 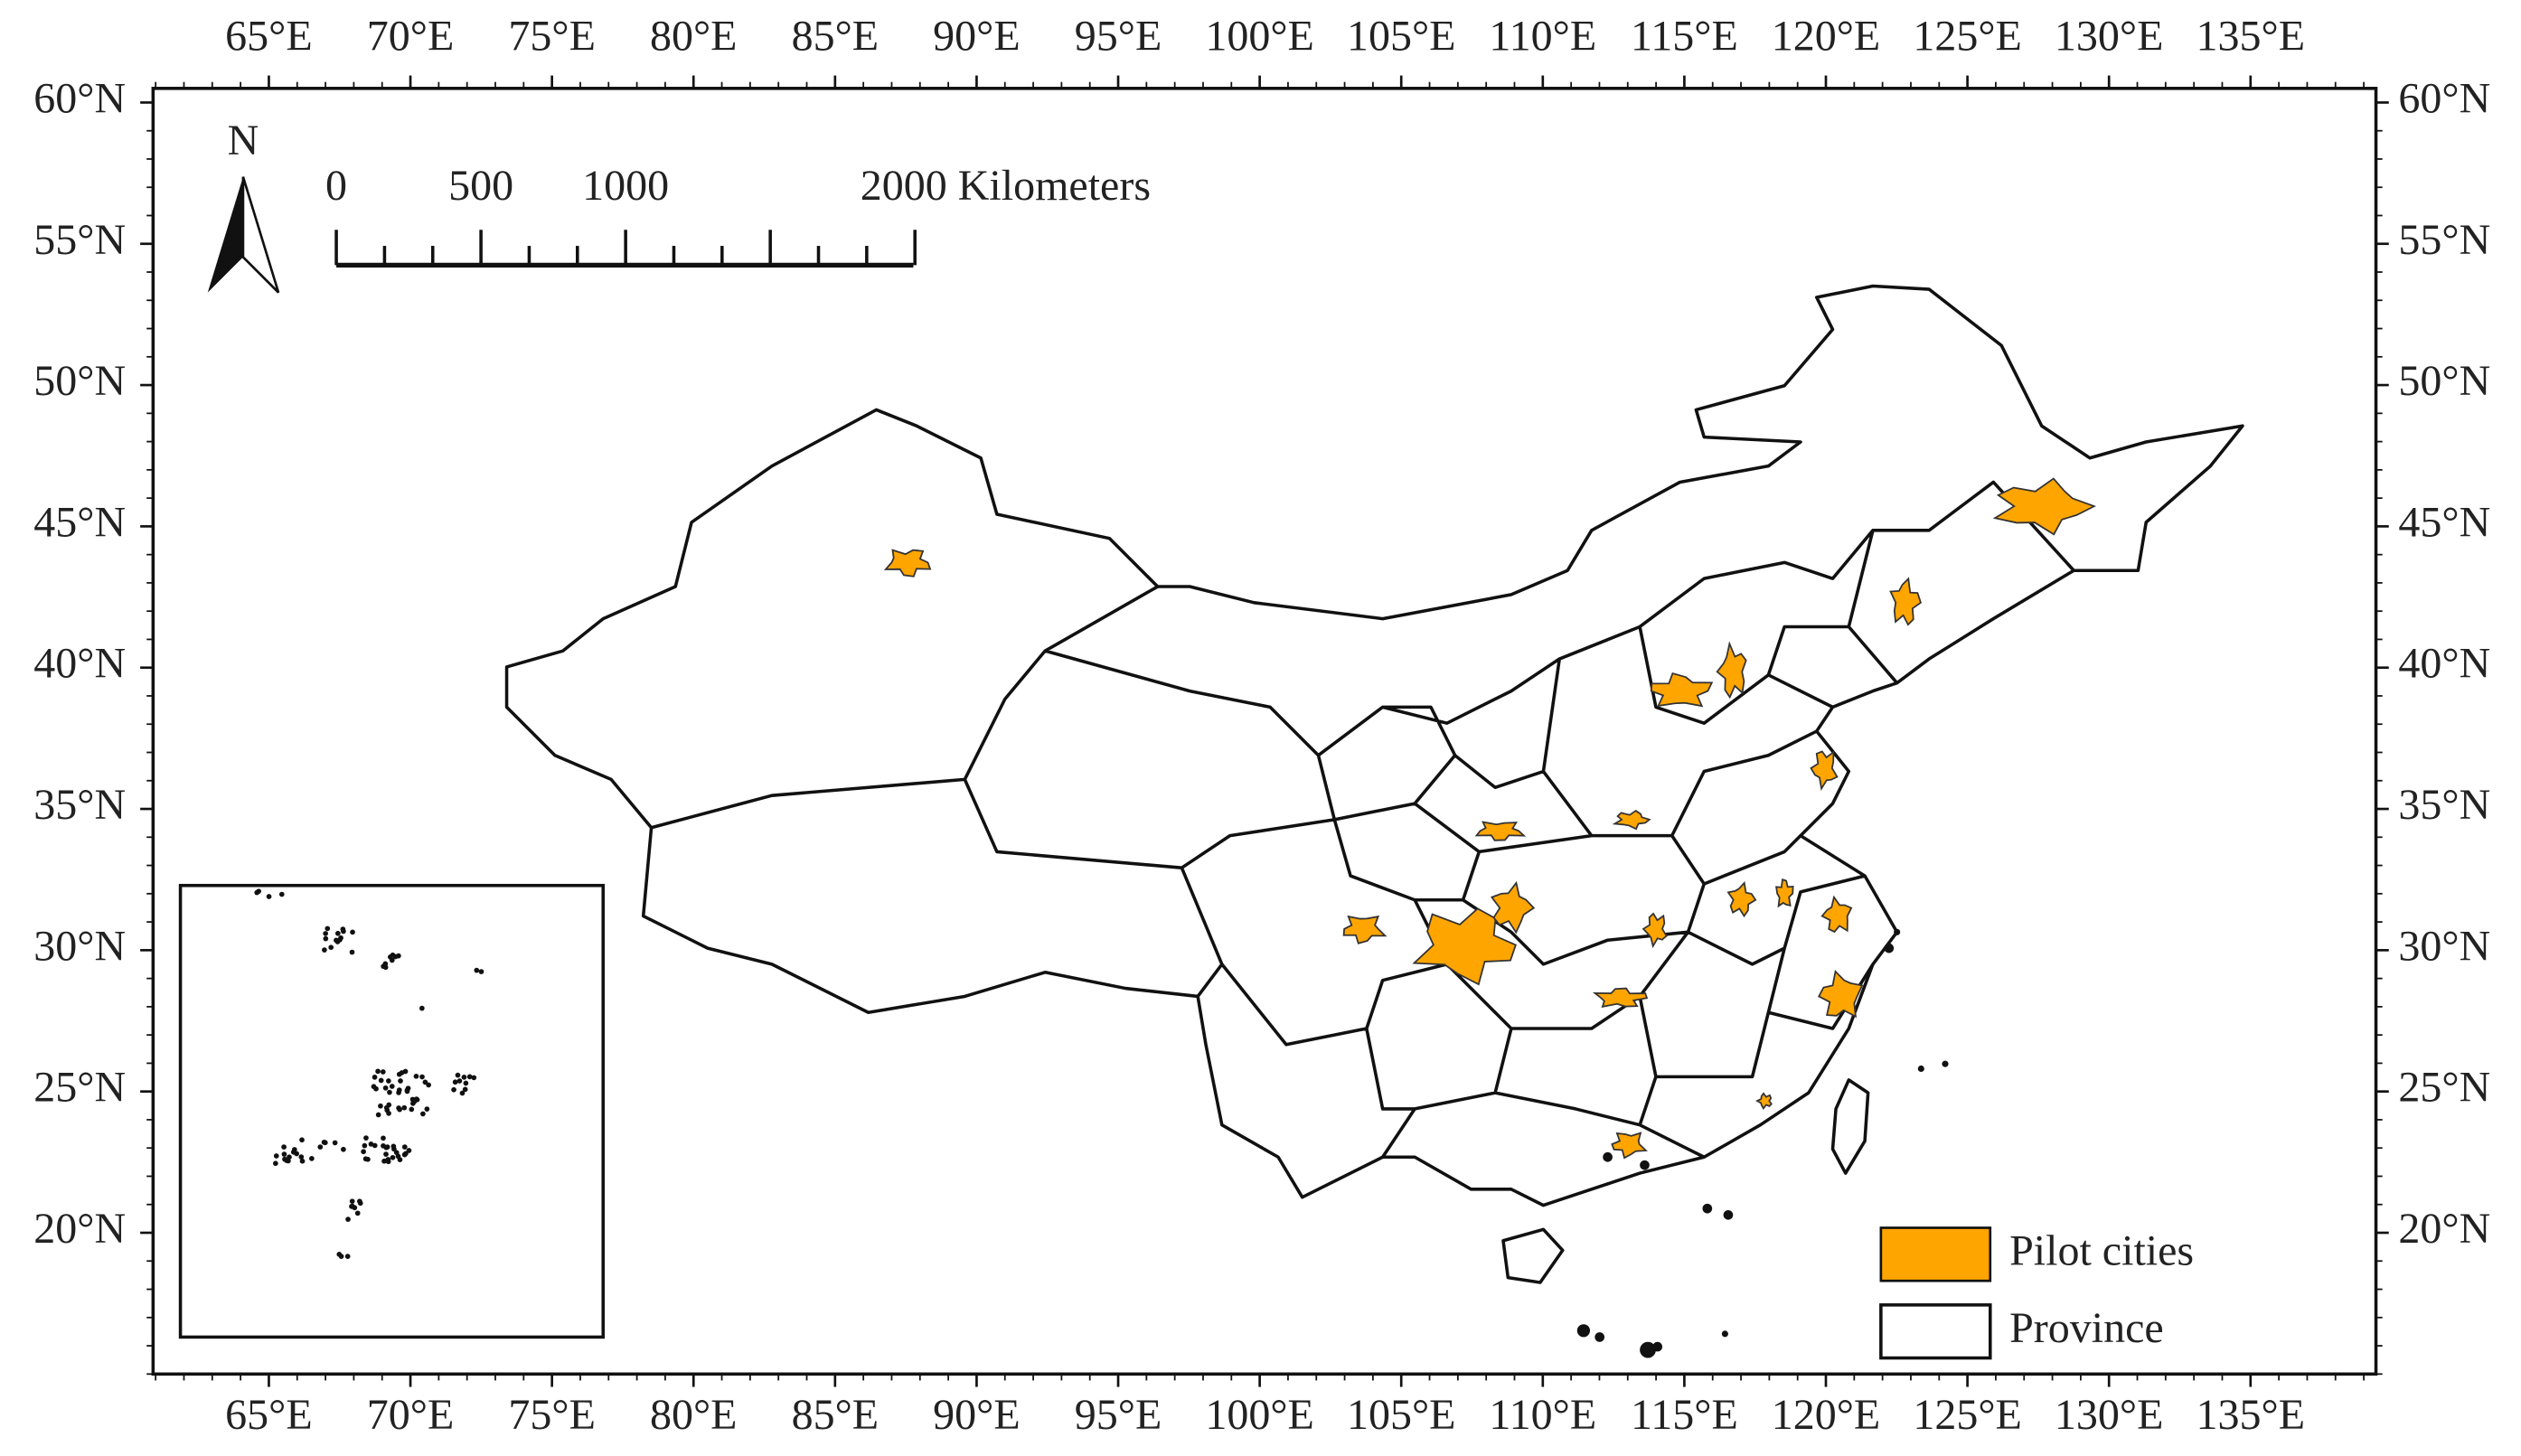 I want to click on lon-tick-label: 135°E, so click(x=2251, y=1415).